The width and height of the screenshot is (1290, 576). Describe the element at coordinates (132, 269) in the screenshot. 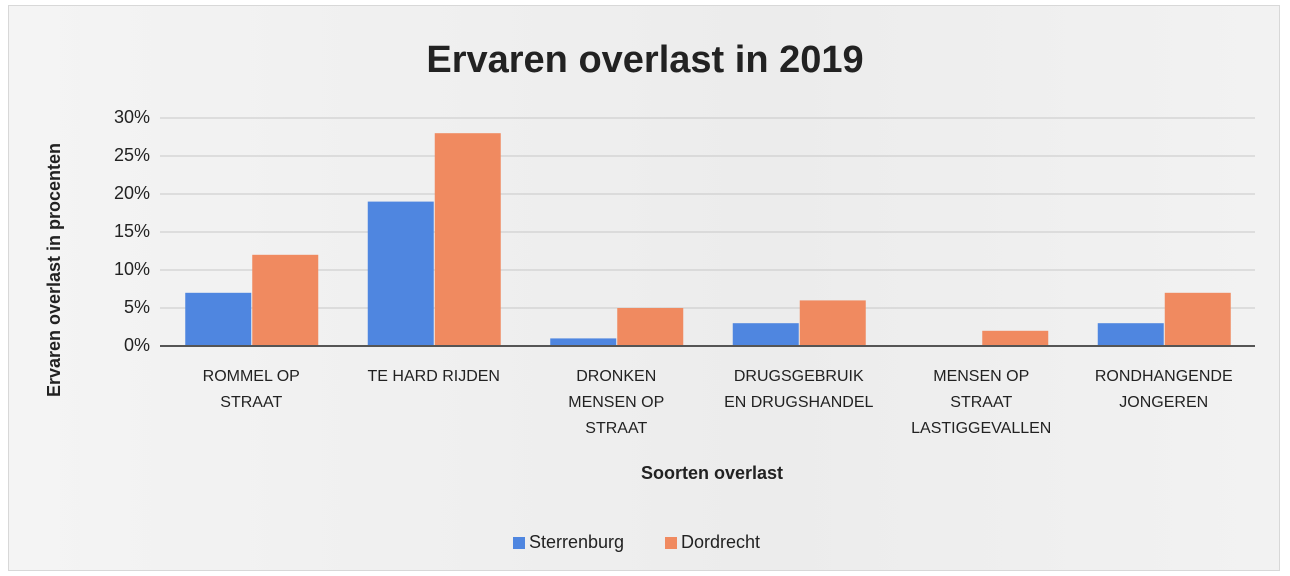

I see `y-tick-label: 10%` at that location.